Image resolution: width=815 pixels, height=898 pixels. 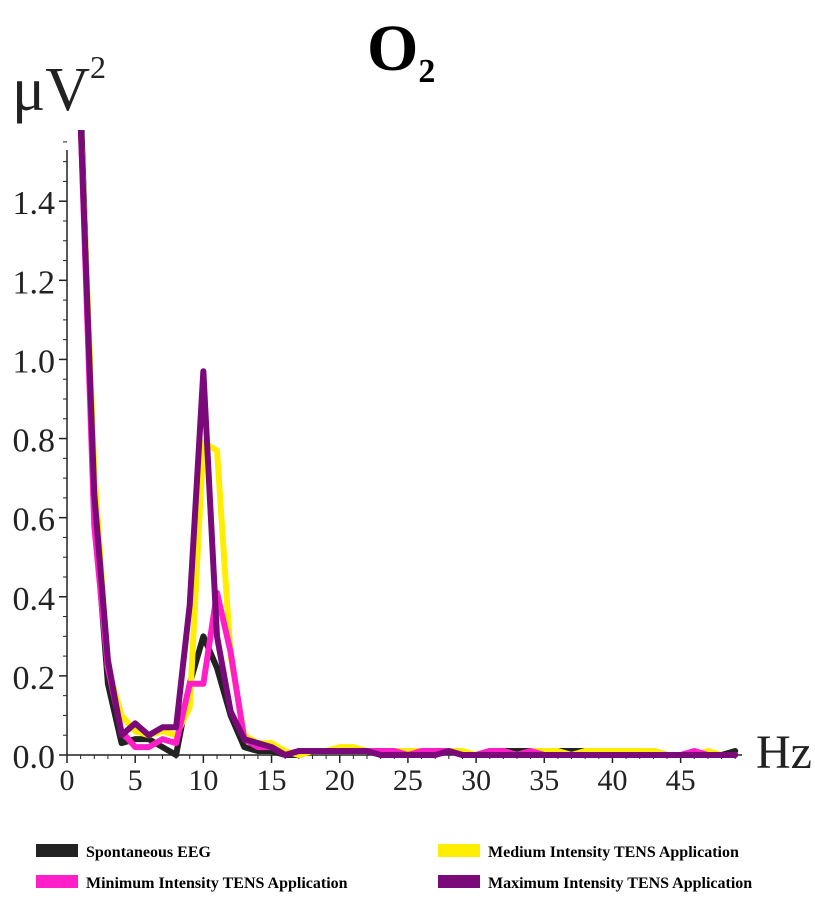 What do you see at coordinates (98, 67) in the screenshot?
I see `y-axis-label-superscript: 2` at bounding box center [98, 67].